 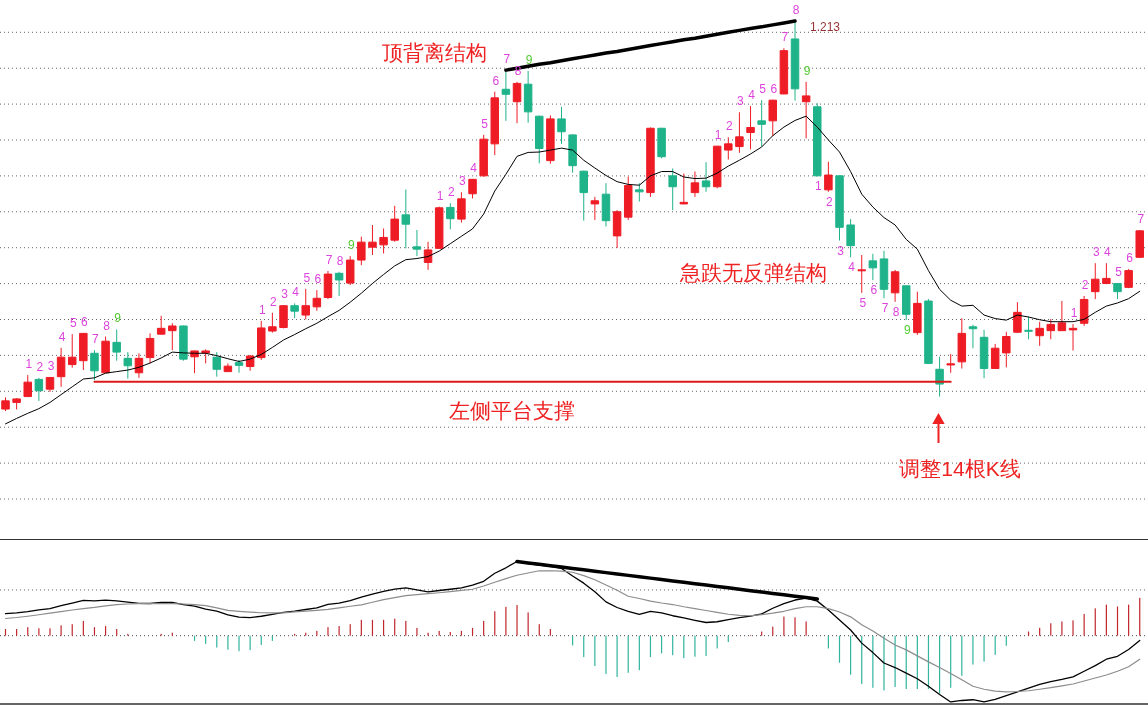 What do you see at coordinates (752, 272) in the screenshot?
I see `annotation: 急跌无反弹结构` at bounding box center [752, 272].